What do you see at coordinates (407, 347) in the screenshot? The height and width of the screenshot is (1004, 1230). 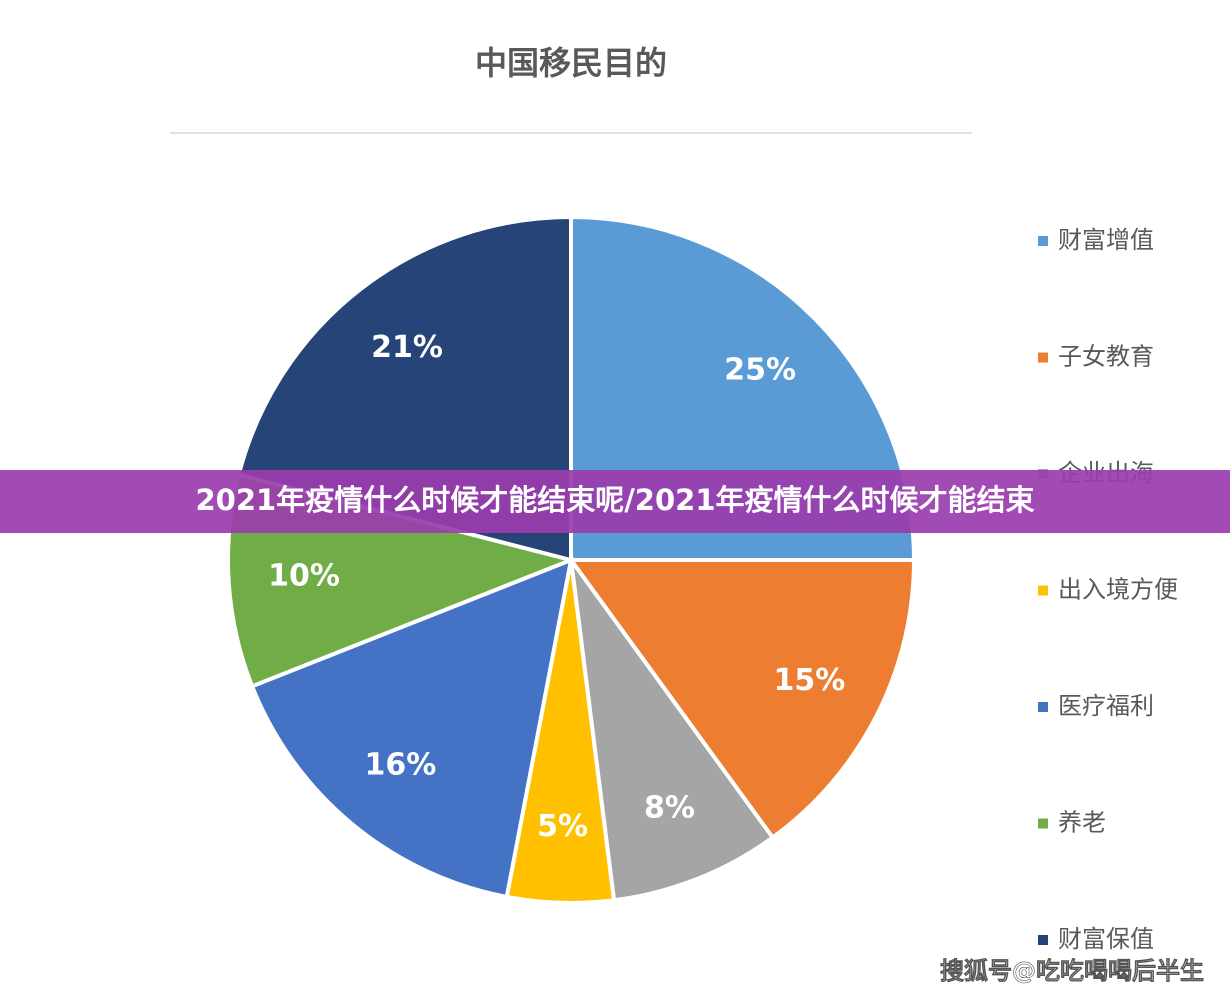 I see `data-label: 21%` at bounding box center [407, 347].